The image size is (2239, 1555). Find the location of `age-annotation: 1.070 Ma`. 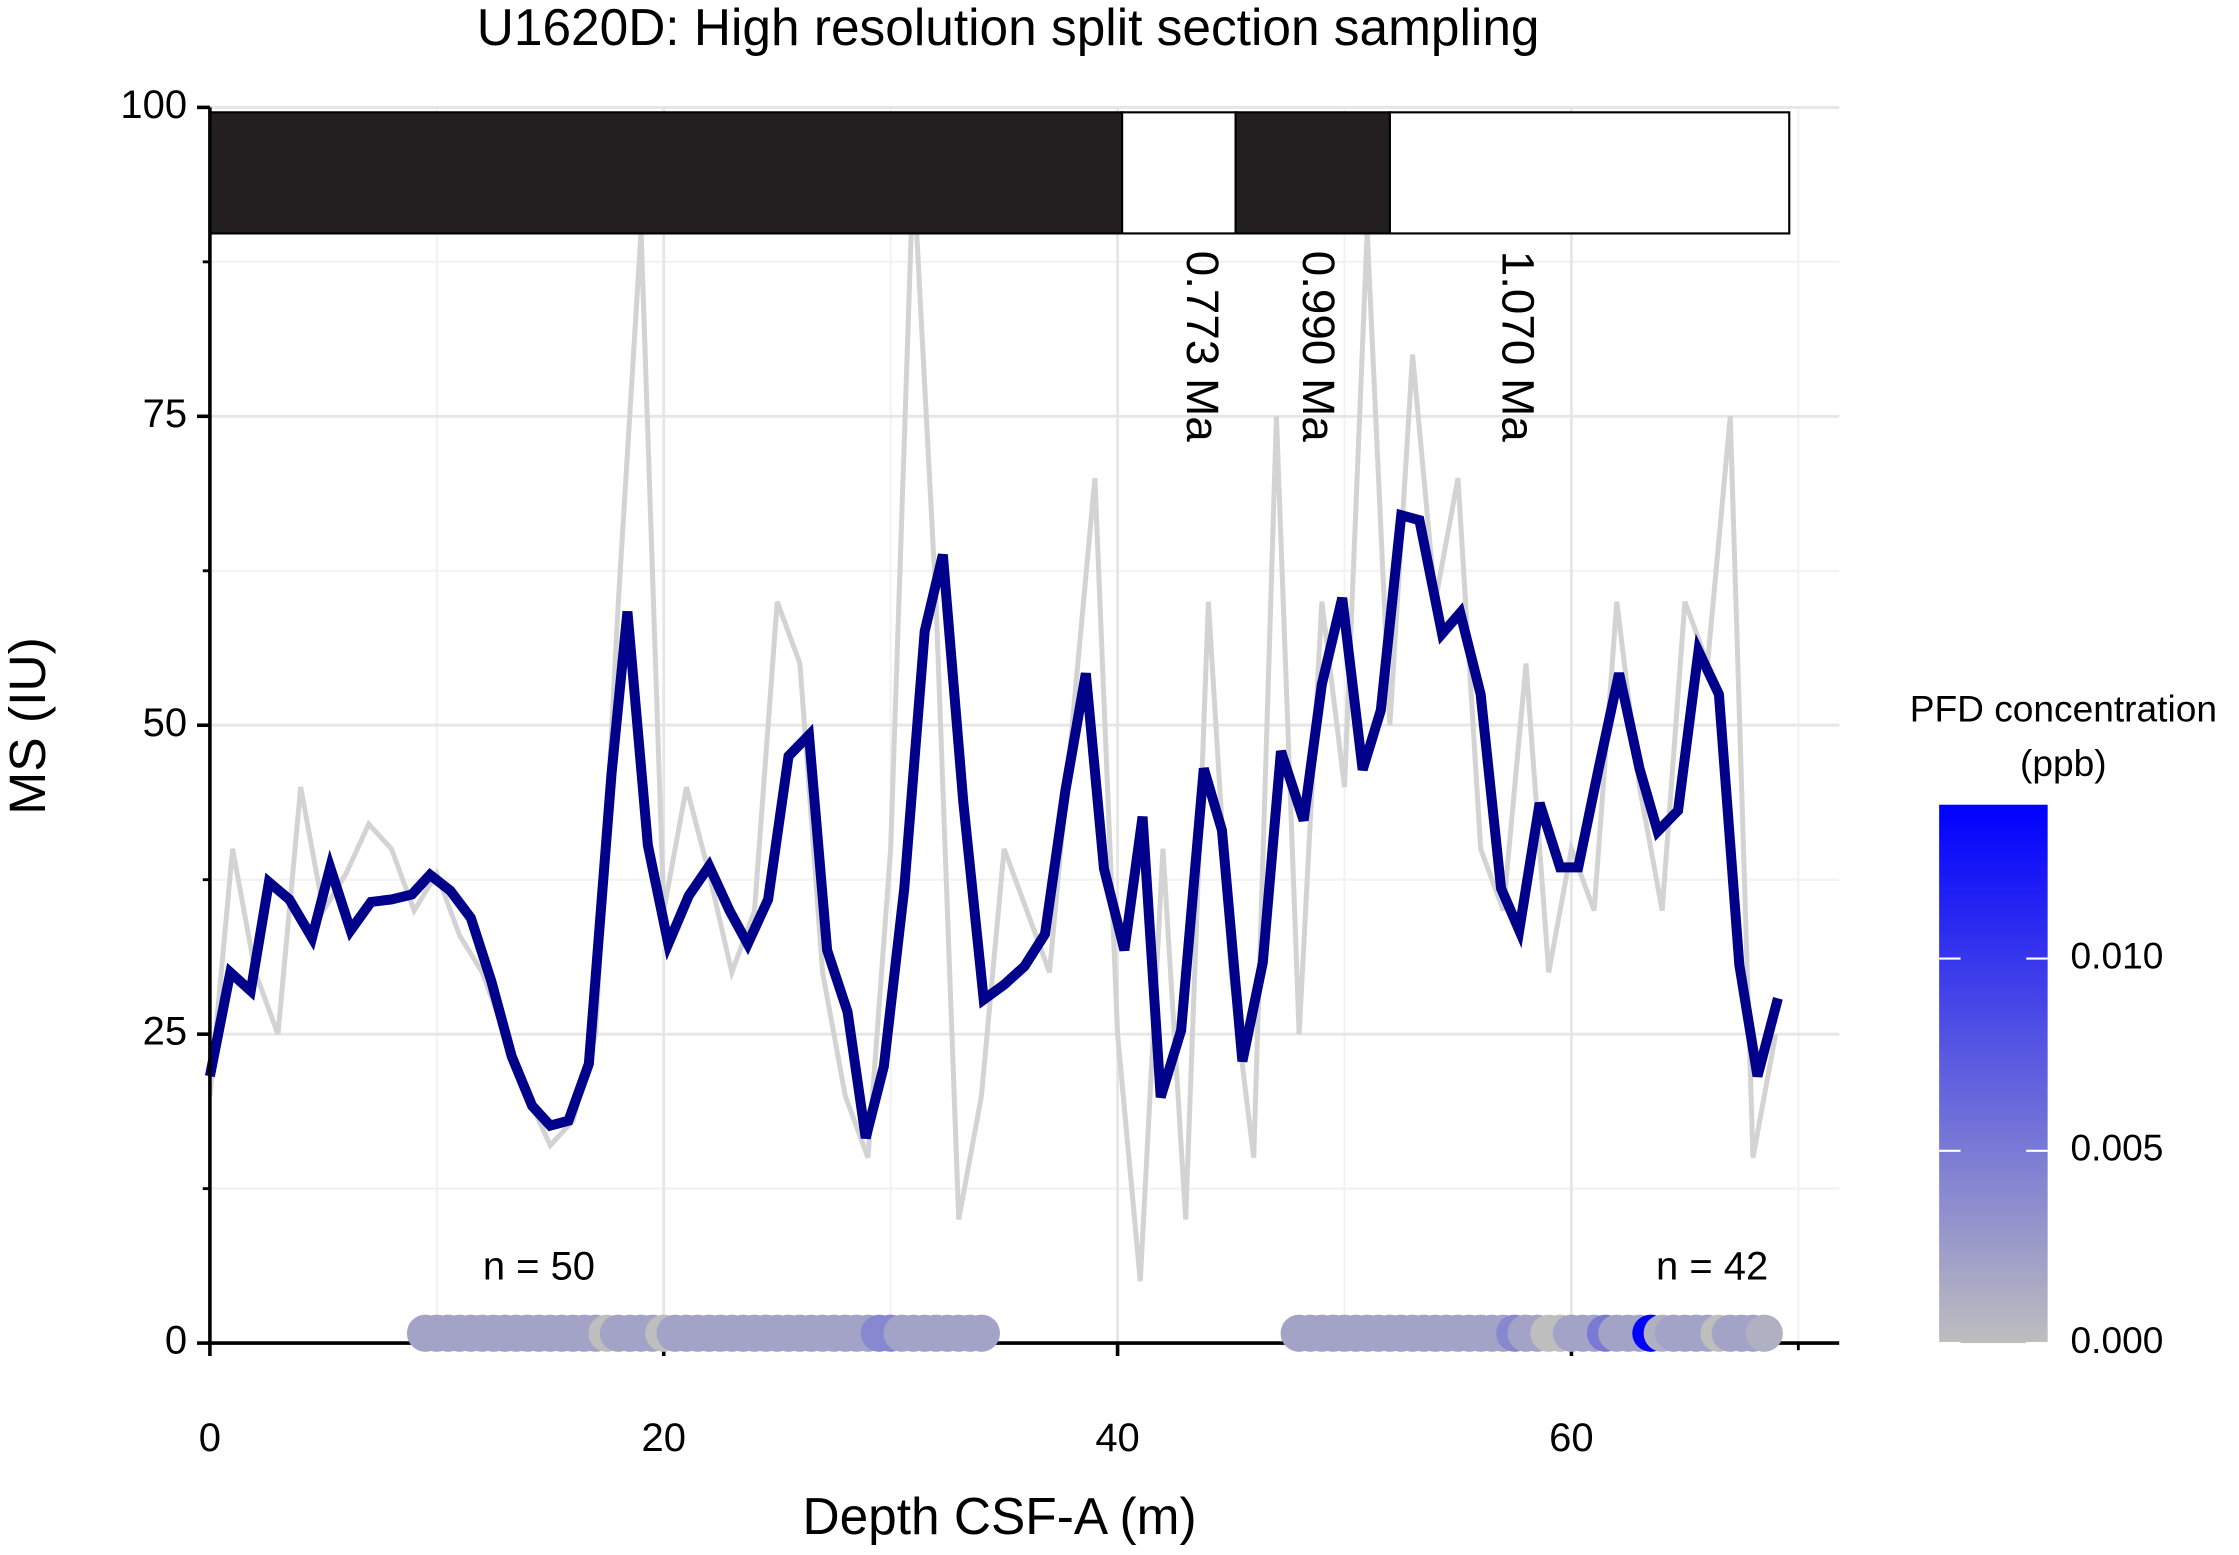

age-annotation: 1.070 Ma is located at coordinates (1518, 347).